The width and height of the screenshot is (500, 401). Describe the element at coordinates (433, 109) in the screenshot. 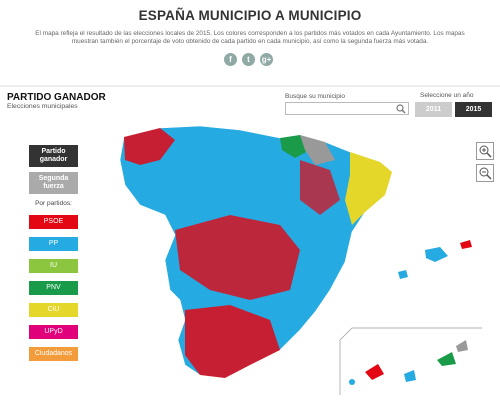

I see `year-button: 2011` at that location.